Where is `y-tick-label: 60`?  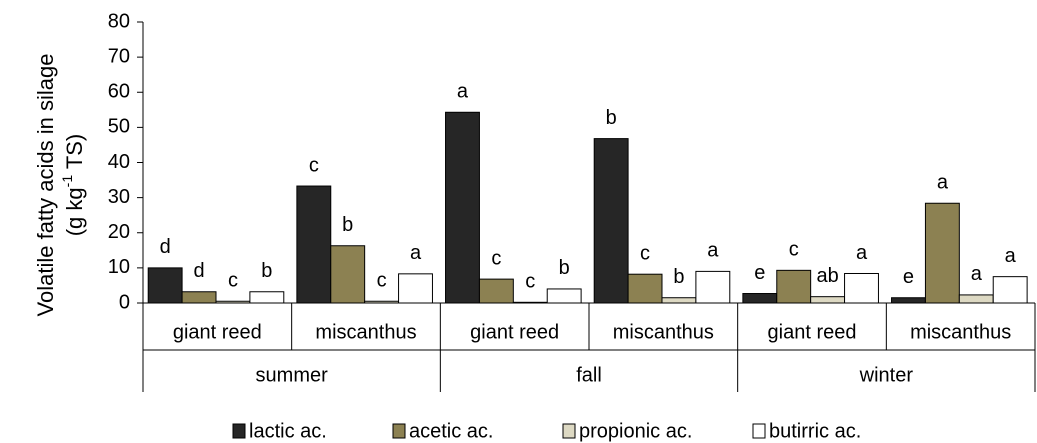
y-tick-label: 60 is located at coordinates (119, 92).